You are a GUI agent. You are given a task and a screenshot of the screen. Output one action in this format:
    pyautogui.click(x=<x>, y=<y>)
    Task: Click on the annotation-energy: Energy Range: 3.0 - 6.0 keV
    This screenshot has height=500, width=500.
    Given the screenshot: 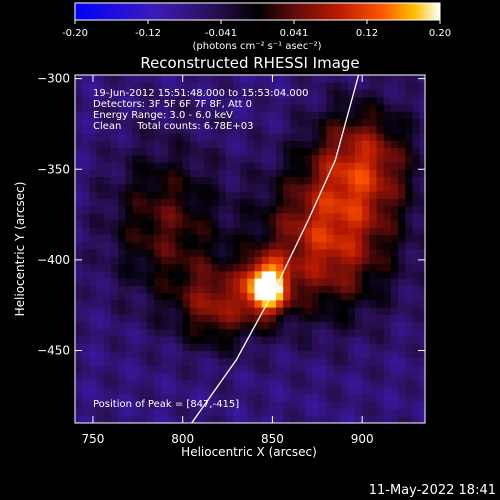 What is the action you would take?
    pyautogui.click(x=163, y=115)
    